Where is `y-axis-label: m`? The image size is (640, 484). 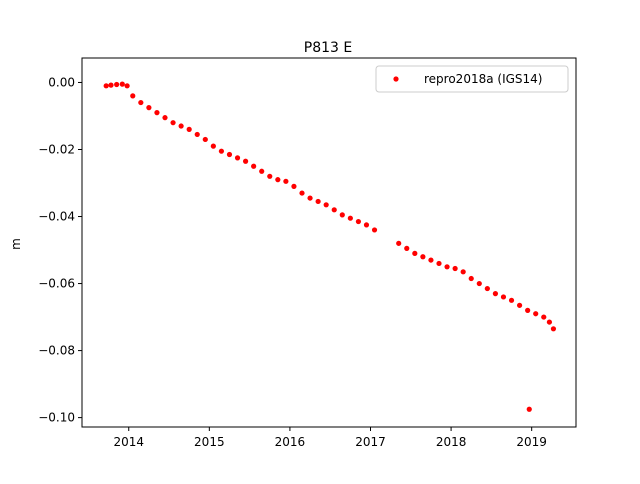
y-axis-label: m is located at coordinates (16, 244).